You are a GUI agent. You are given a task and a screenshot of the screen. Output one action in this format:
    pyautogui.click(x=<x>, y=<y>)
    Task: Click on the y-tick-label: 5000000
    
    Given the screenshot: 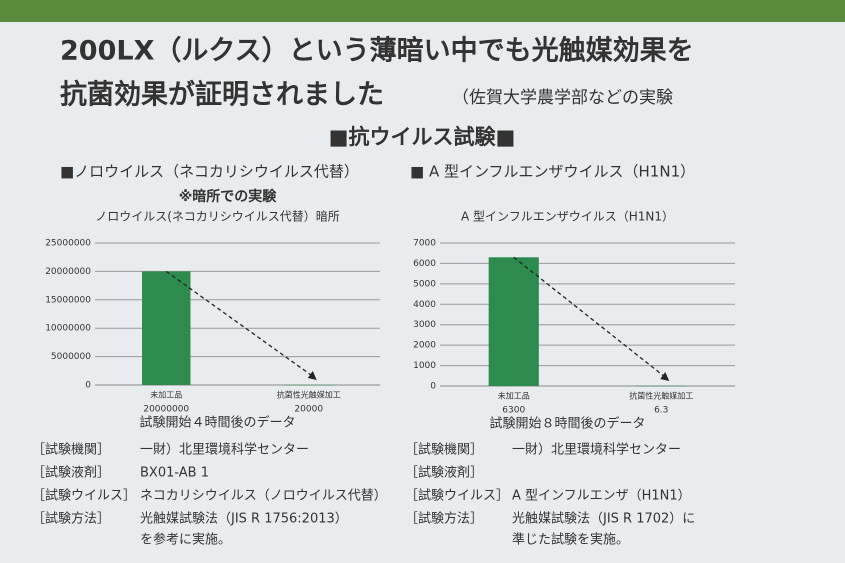 What is the action you would take?
    pyautogui.click(x=71, y=357)
    